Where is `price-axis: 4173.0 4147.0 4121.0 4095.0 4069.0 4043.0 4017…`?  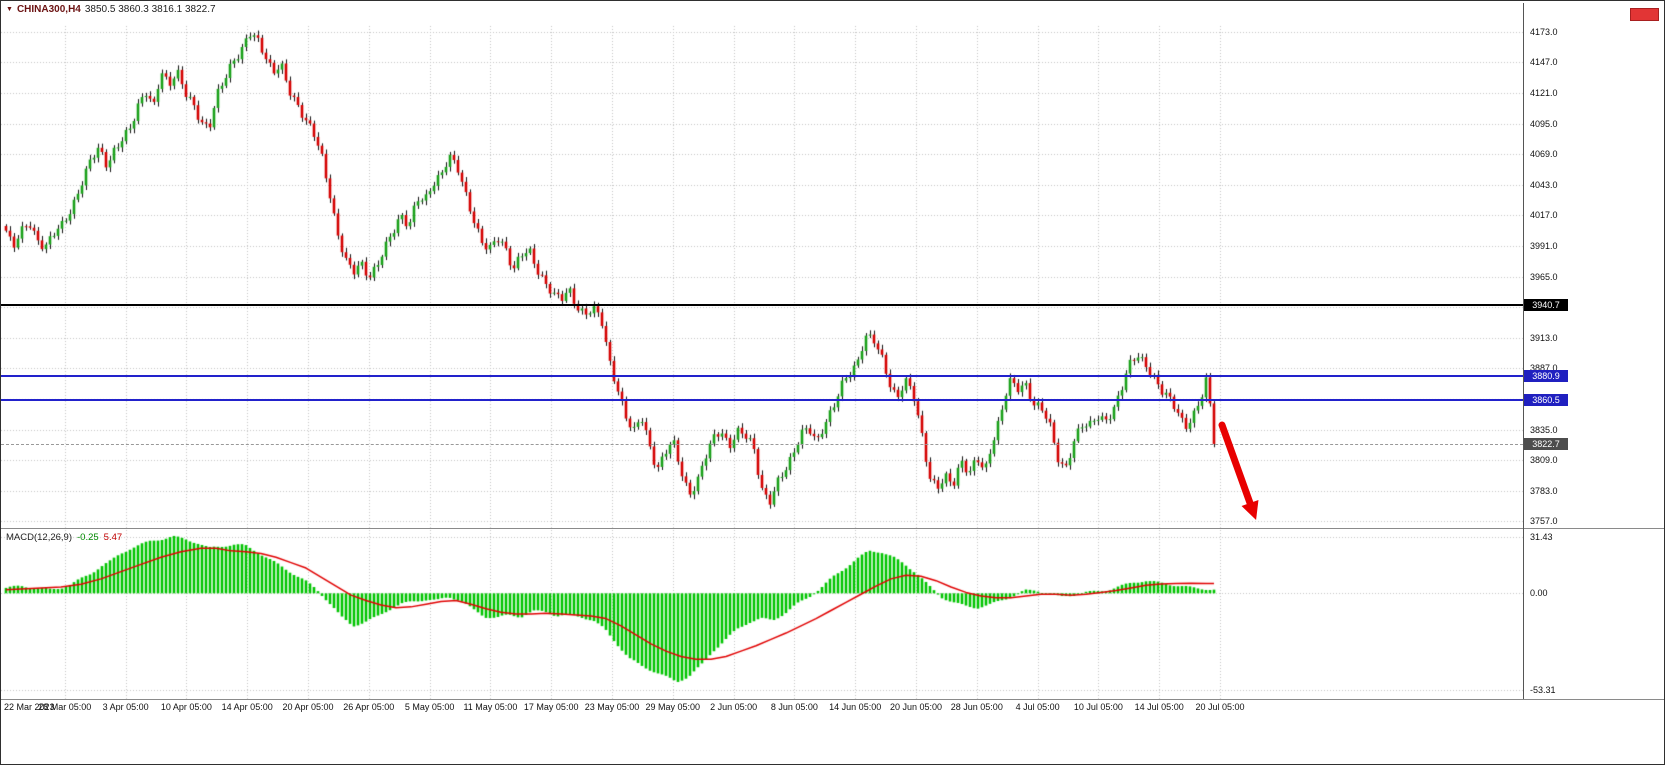 price-axis: 4173.0 4147.0 4121.0 4095.0 4069.0 4043.0 4017… is located at coordinates (1594, 382).